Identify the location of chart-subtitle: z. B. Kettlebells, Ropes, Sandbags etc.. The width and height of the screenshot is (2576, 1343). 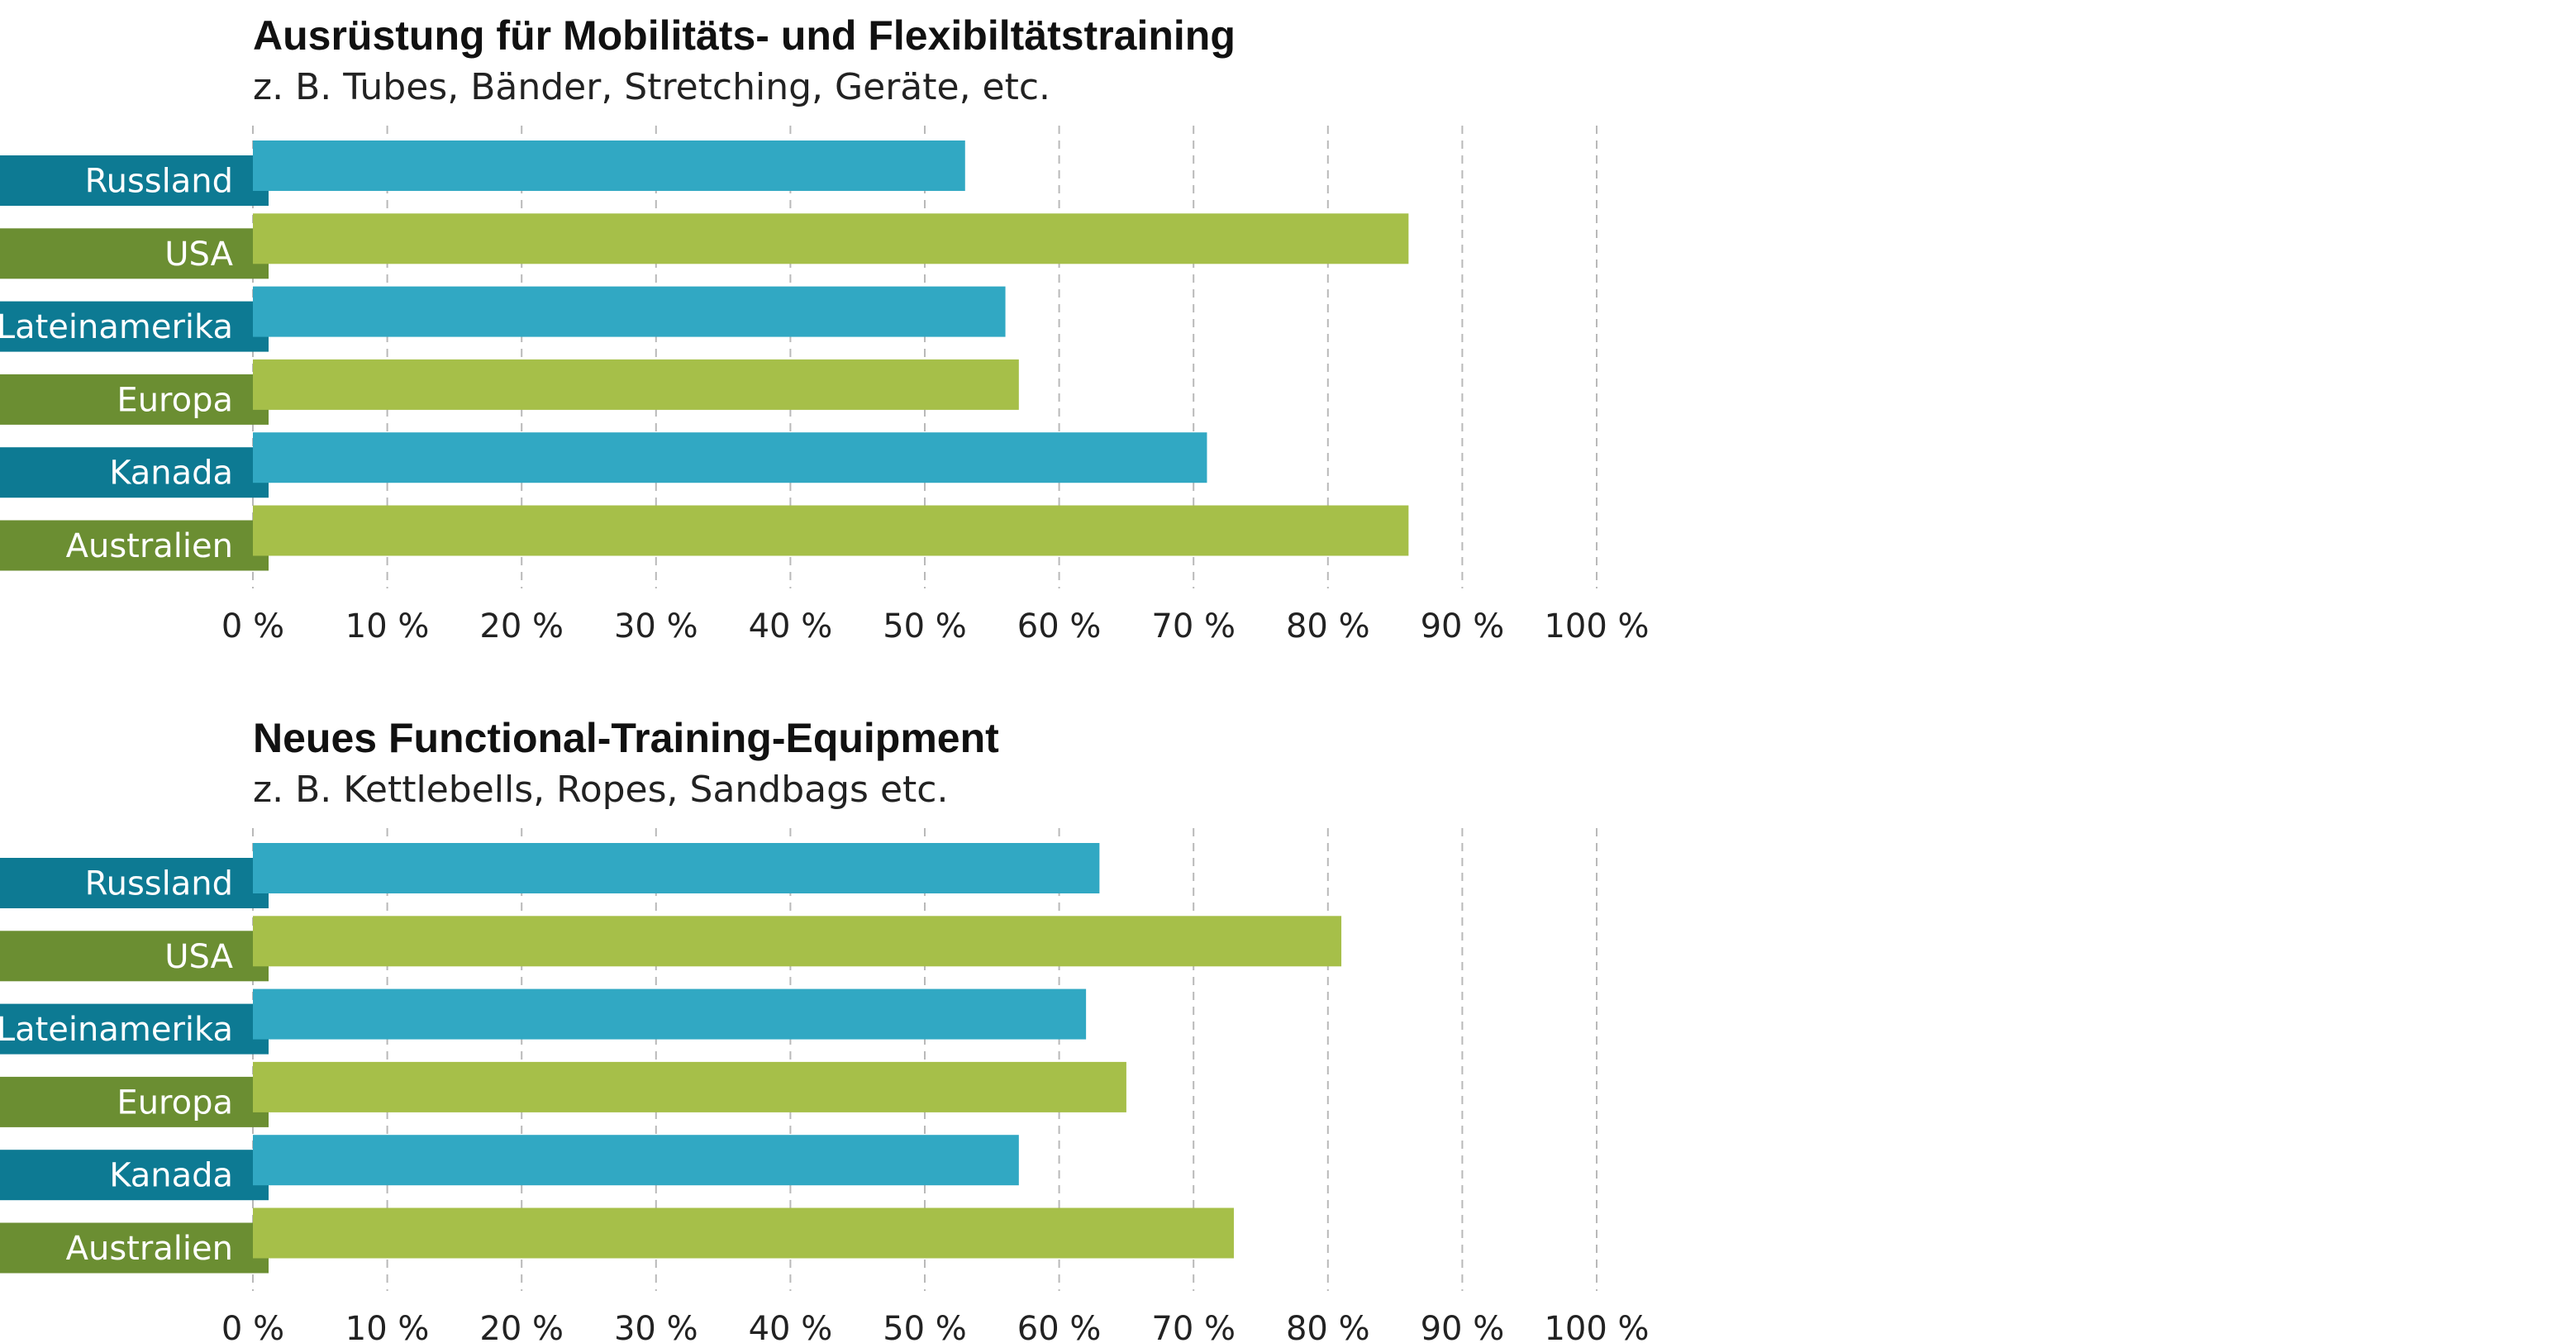
(601, 790).